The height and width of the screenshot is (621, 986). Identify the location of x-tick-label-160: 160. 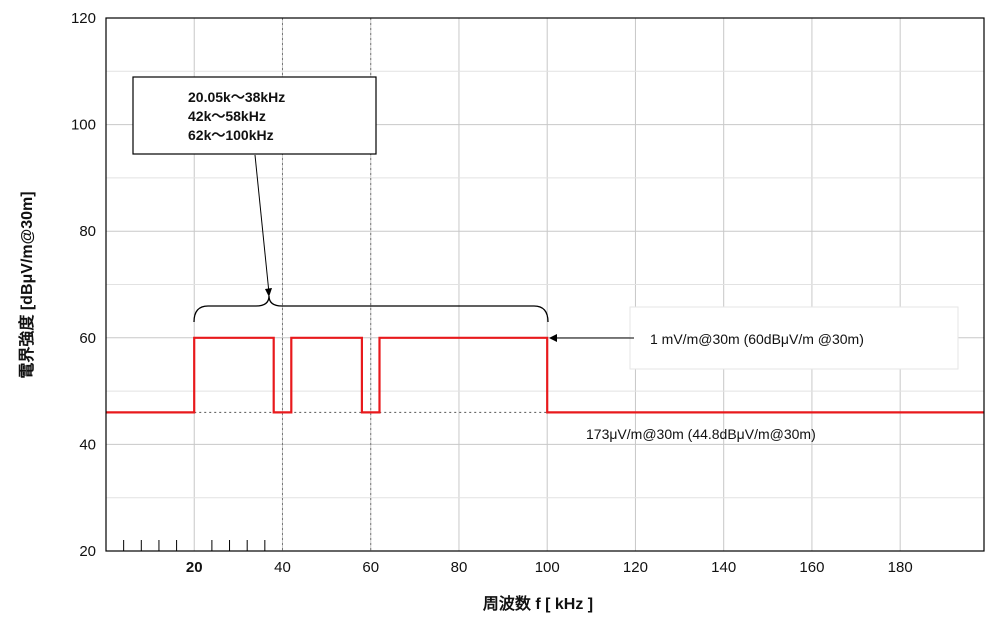
(811, 567).